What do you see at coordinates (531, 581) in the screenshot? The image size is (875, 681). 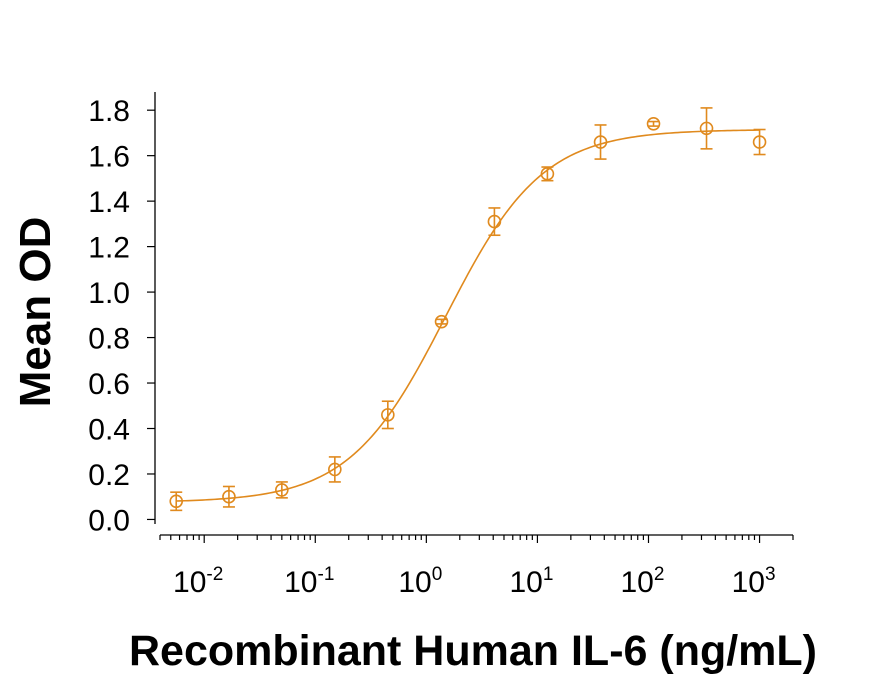 I see `x-tick-label: 10¹` at bounding box center [531, 581].